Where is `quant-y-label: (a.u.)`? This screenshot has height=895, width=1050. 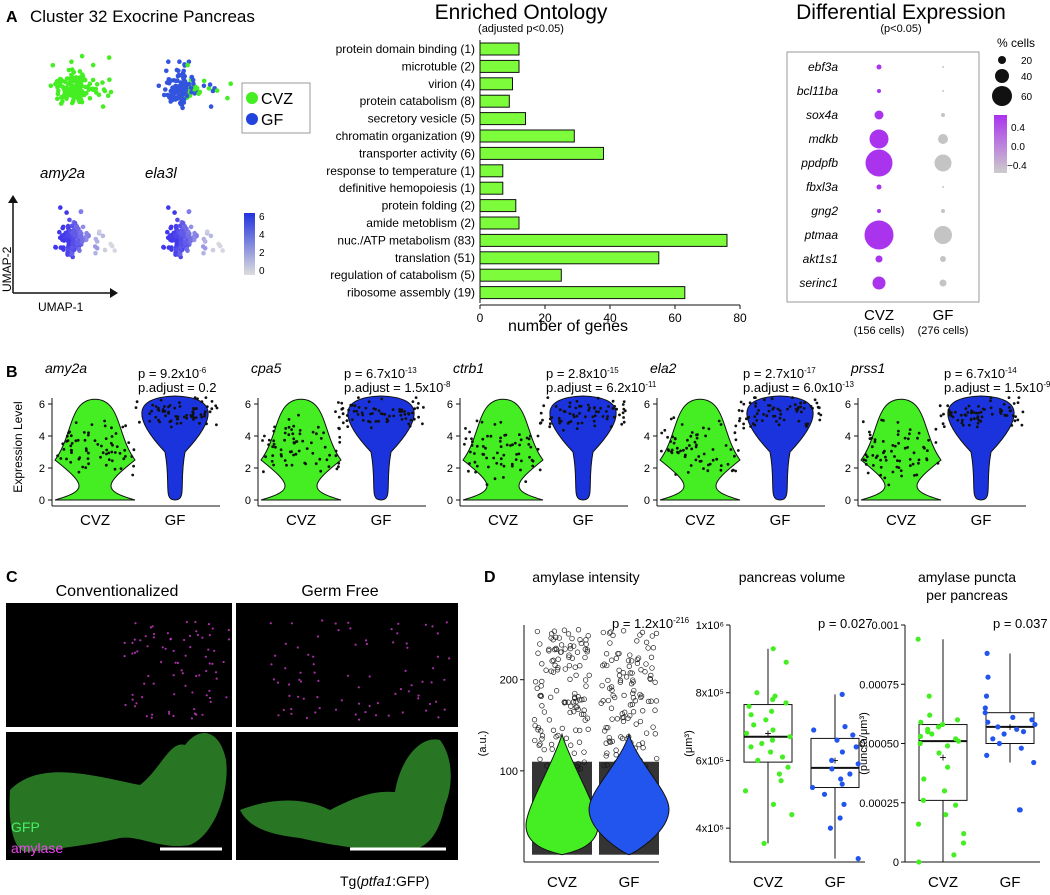
quant-y-label: (a.u.) is located at coordinates (483, 744).